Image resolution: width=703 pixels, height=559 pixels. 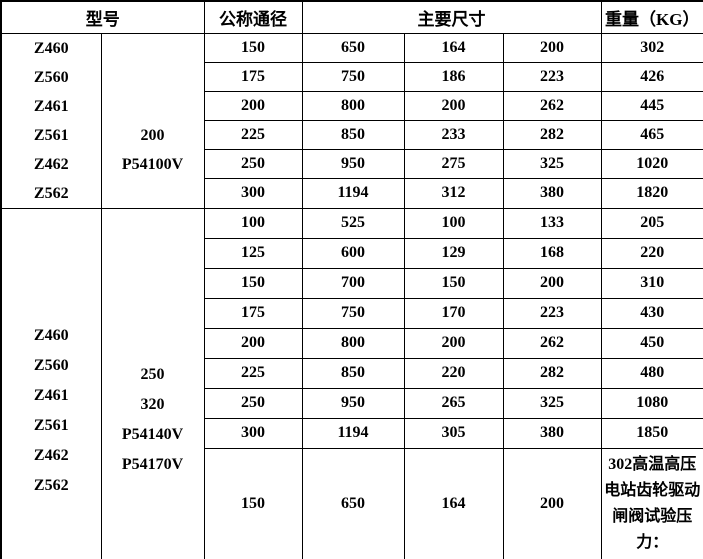 I want to click on dim-a-cell: 700, so click(x=353, y=283).